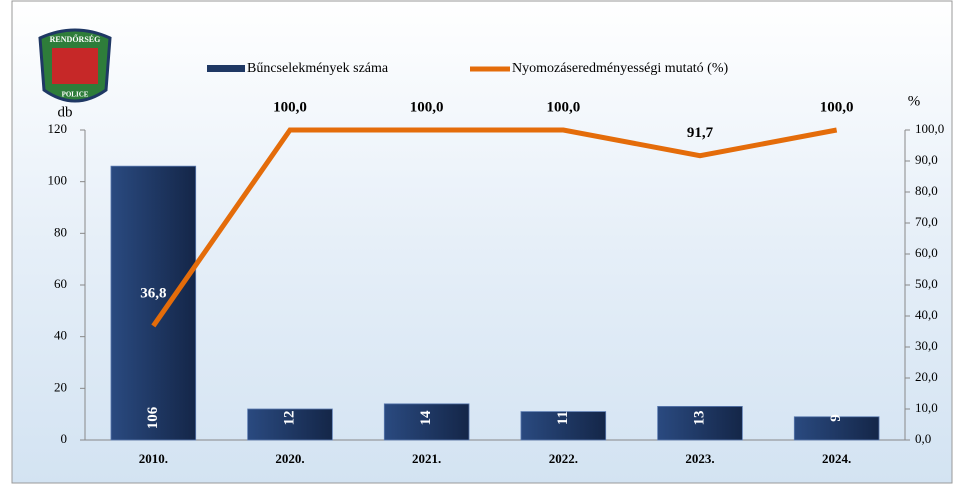 The height and width of the screenshot is (486, 955). I want to click on y2-axis-title: %, so click(914, 101).